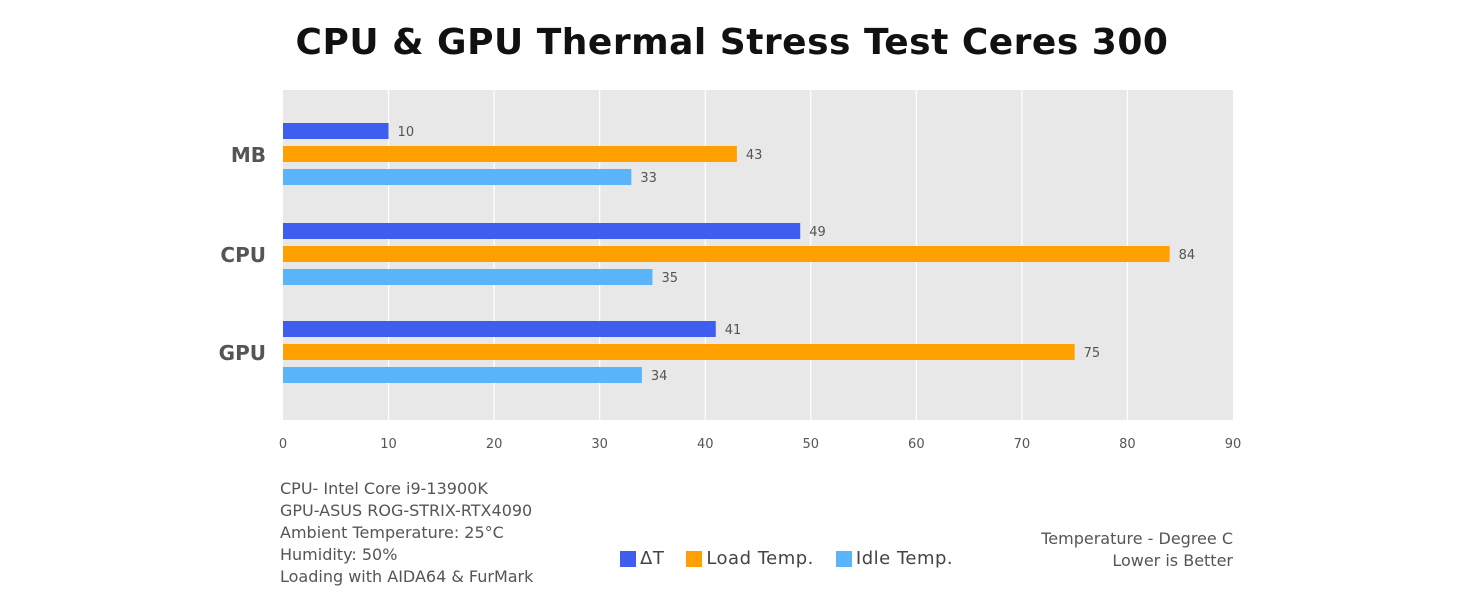  What do you see at coordinates (242, 353) in the screenshot?
I see `category-label-gpu: GPU` at bounding box center [242, 353].